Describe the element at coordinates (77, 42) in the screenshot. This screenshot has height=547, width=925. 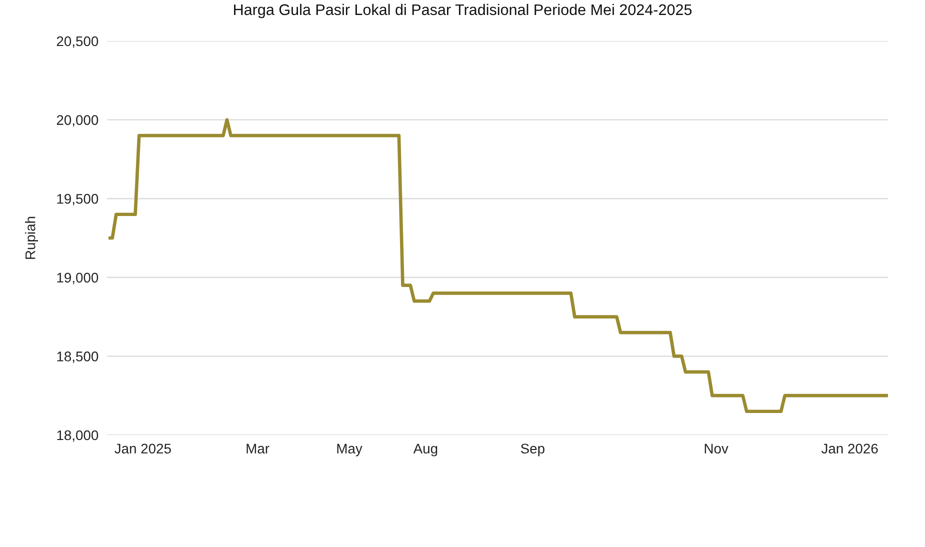
I see `y-tick-label: 20,500` at that location.